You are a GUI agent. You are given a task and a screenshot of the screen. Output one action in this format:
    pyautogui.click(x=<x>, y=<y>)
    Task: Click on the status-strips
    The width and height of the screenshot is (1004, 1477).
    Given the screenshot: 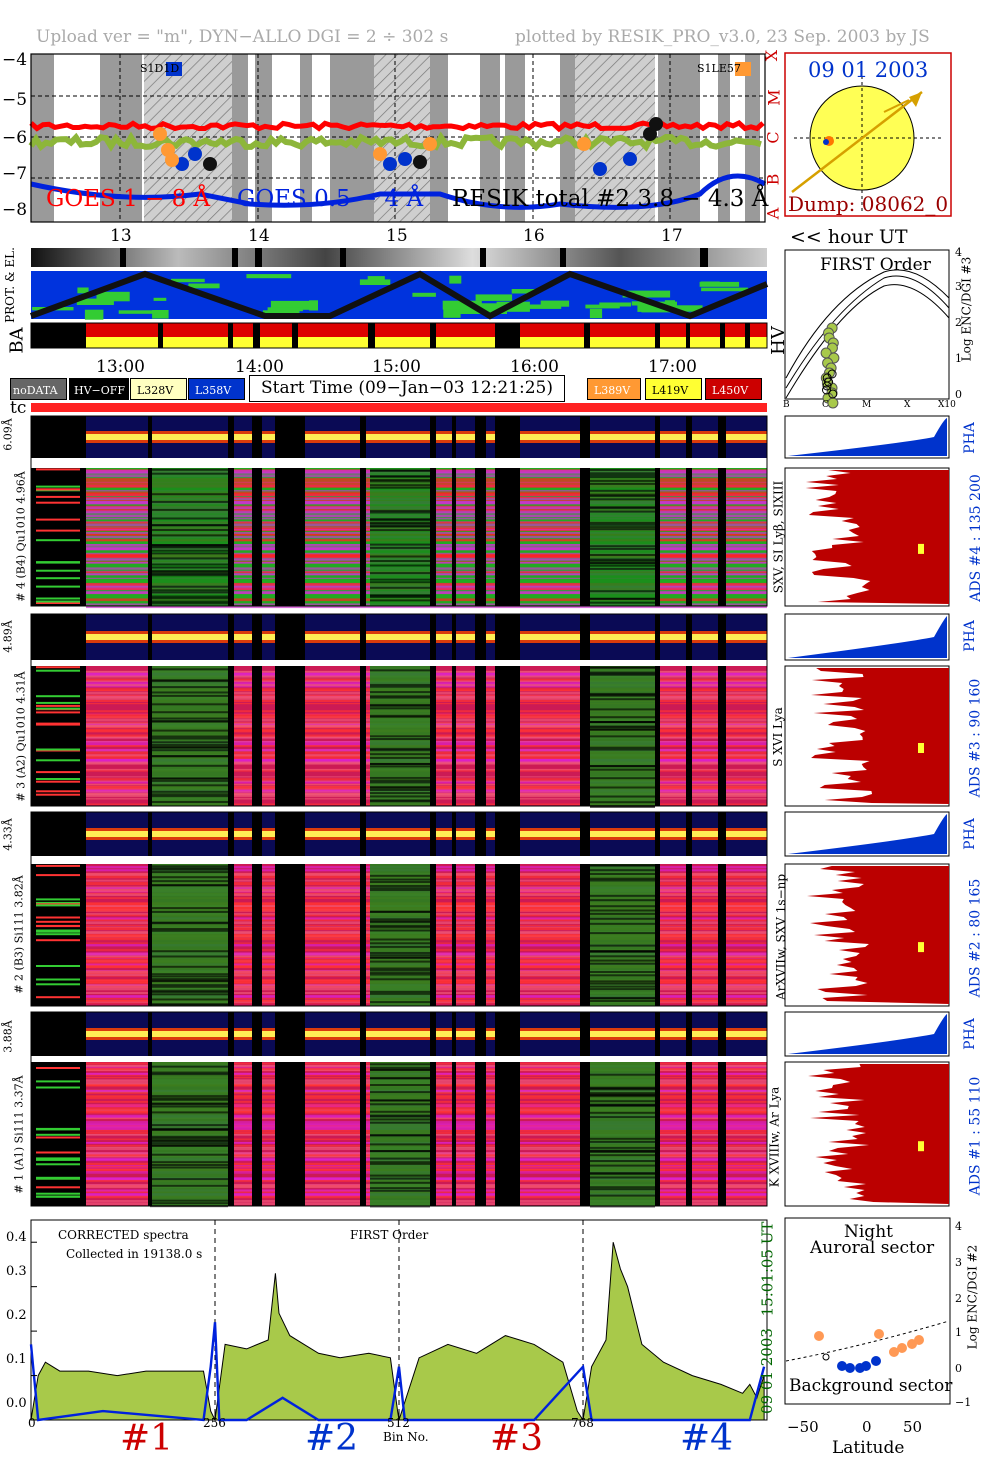 What is the action you would take?
    pyautogui.click(x=399, y=298)
    